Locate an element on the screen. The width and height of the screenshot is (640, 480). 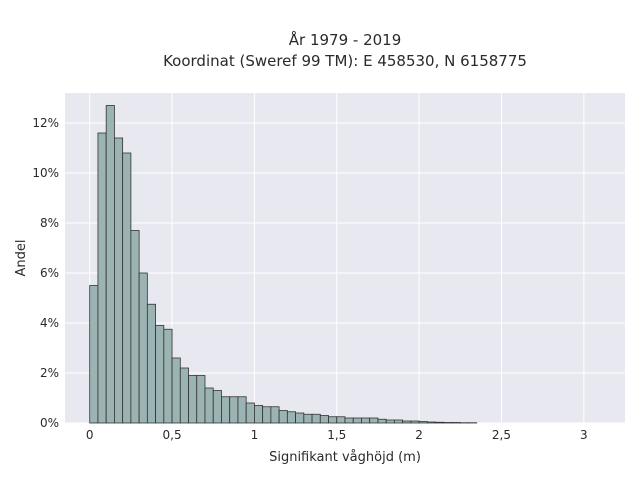
y-tick-label: 0% is located at coordinates (49, 423).